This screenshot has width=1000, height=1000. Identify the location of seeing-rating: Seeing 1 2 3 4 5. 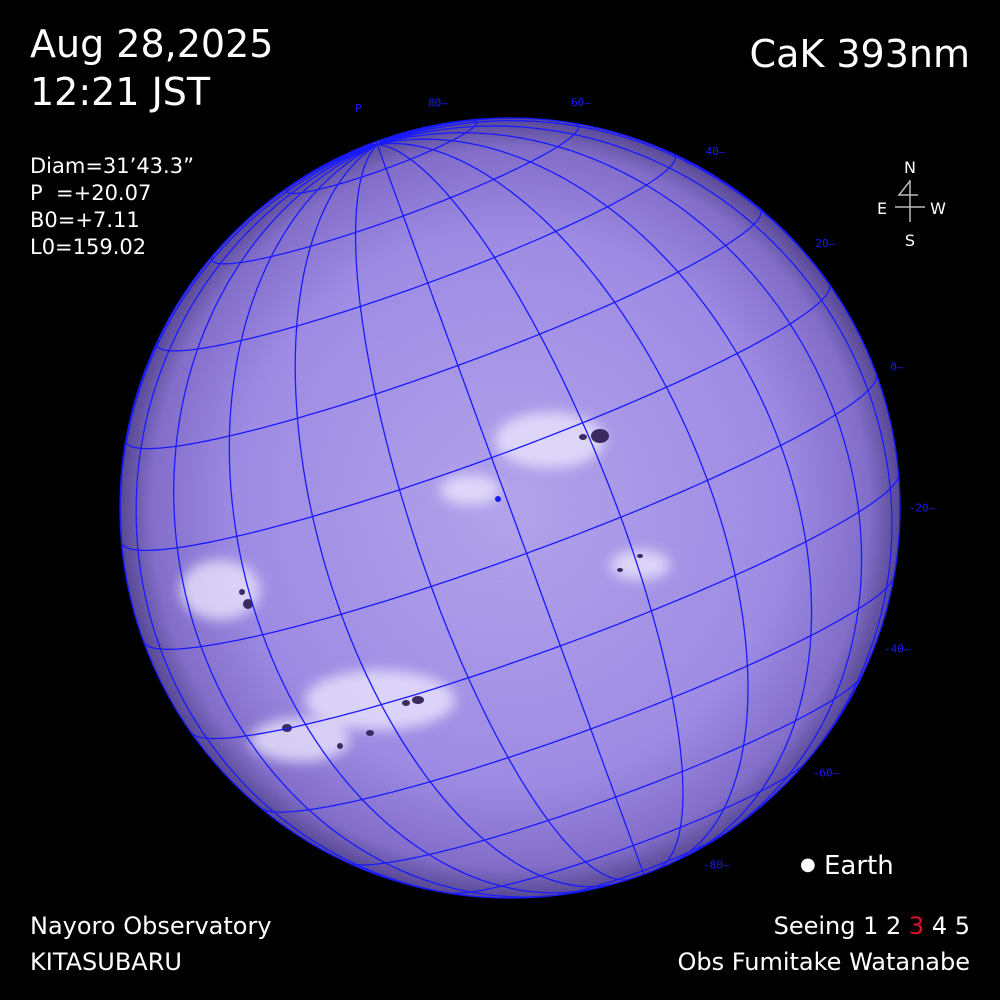
(872, 926).